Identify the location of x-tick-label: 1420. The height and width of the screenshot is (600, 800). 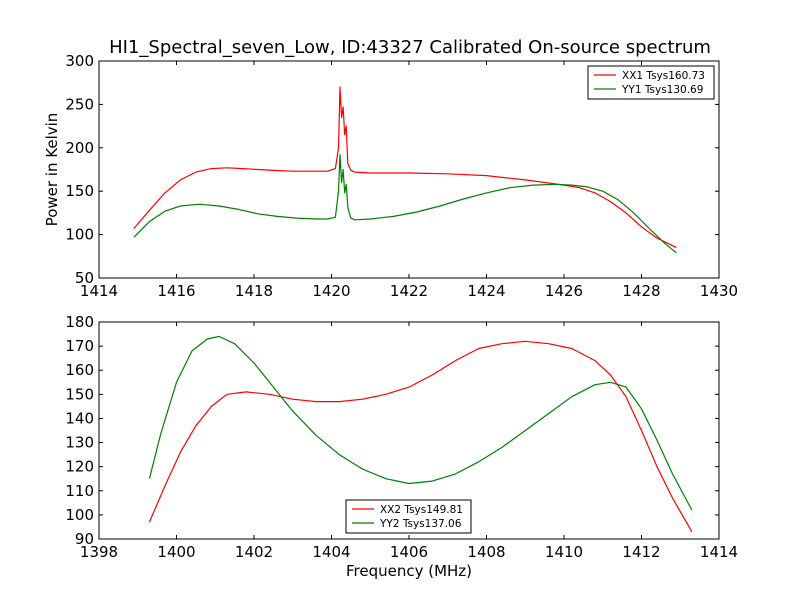
(331, 291).